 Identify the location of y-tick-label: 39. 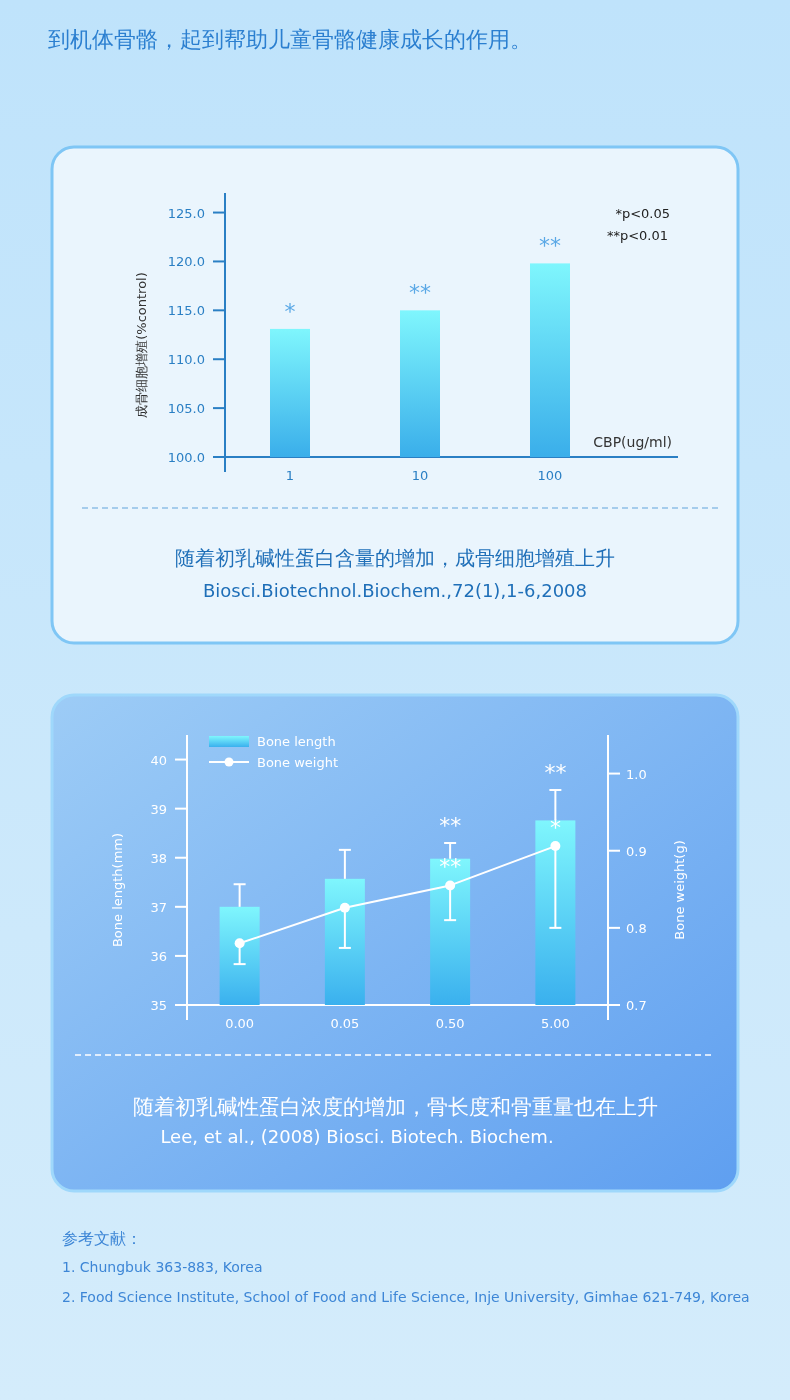
(158, 809).